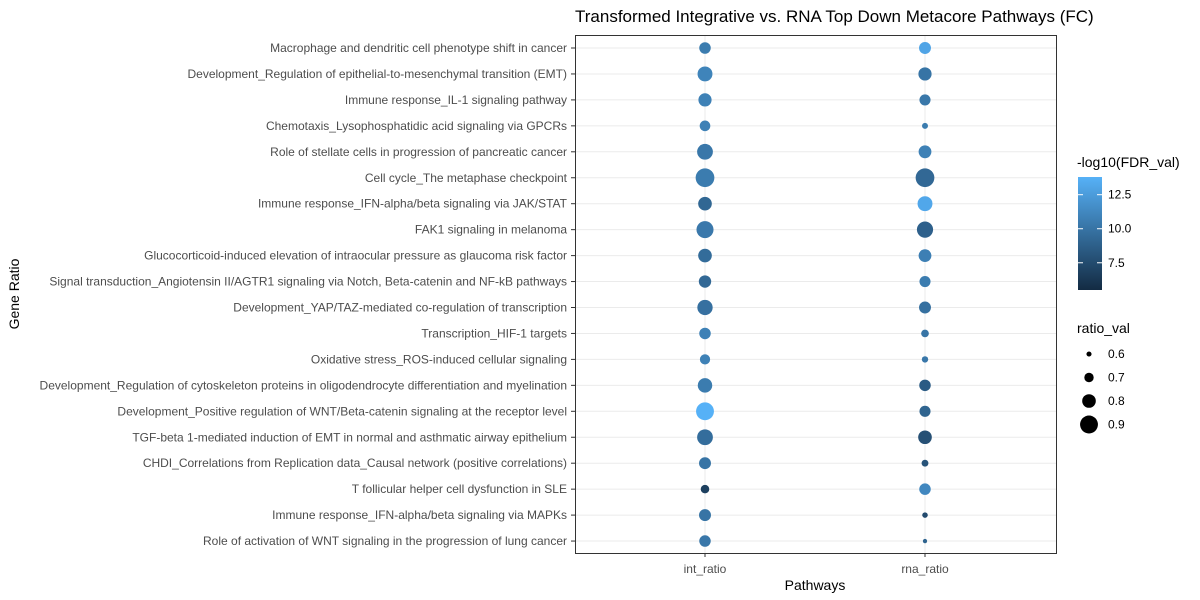 This screenshot has height=600, width=1200. Describe the element at coordinates (491, 230) in the screenshot. I see `y-tick-label: FAK1 signaling in melanoma` at that location.